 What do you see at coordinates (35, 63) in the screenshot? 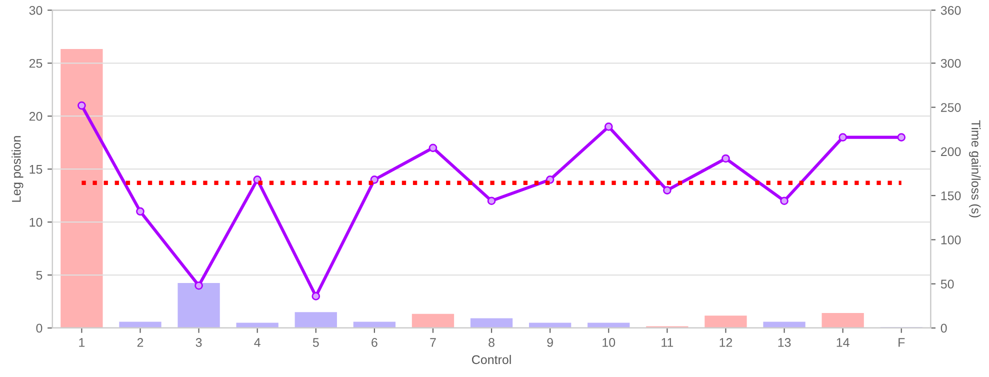
I see `y-tick-label: 25` at bounding box center [35, 63].